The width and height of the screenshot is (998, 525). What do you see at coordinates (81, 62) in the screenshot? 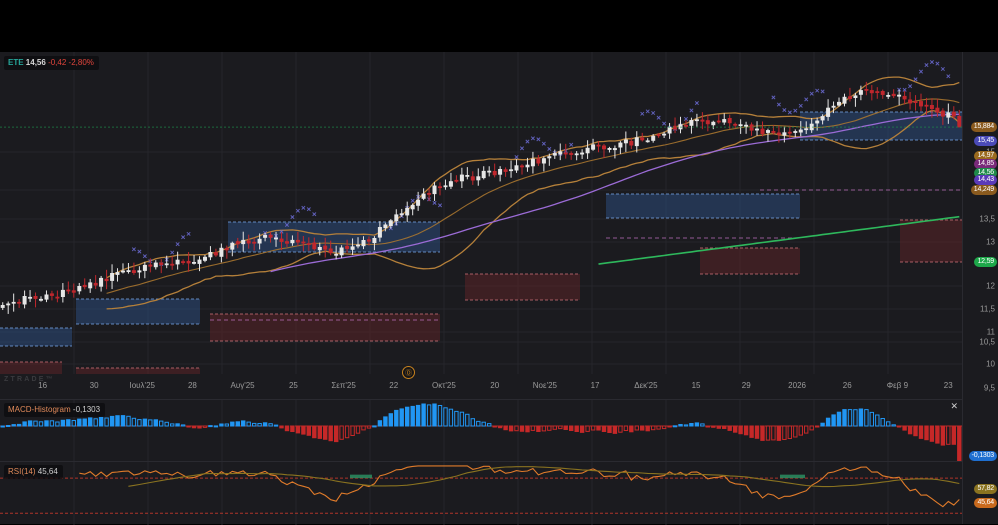
I see `ticker-change-pct: -2,80%` at bounding box center [81, 62].